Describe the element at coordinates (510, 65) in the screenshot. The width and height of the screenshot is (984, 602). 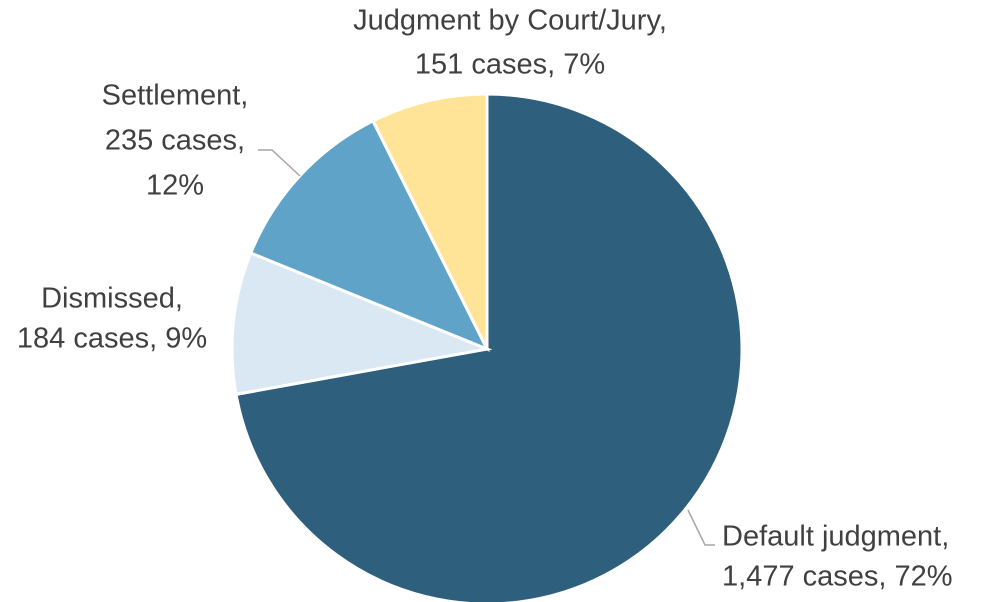
I see `data-label: 151 cases, 7%` at that location.